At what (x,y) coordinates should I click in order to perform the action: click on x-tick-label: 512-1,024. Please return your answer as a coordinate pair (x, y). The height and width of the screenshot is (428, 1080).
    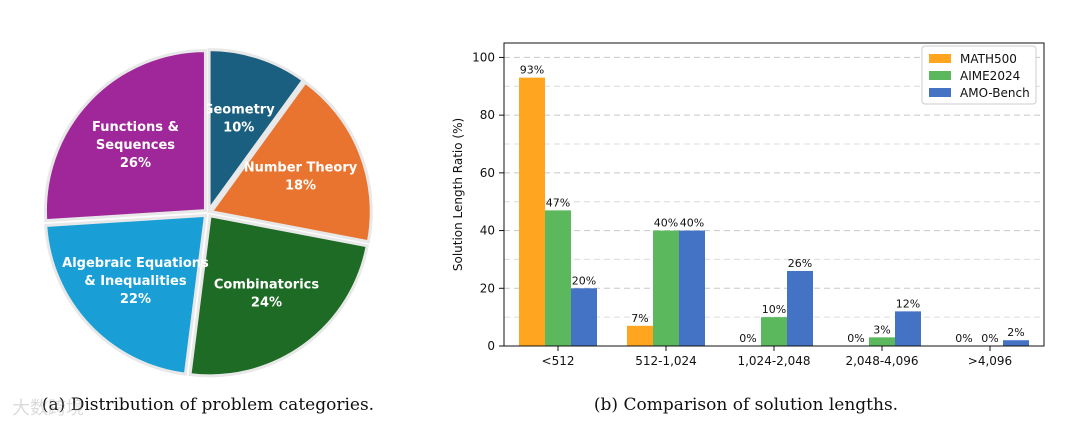
    Looking at the image, I should click on (666, 361).